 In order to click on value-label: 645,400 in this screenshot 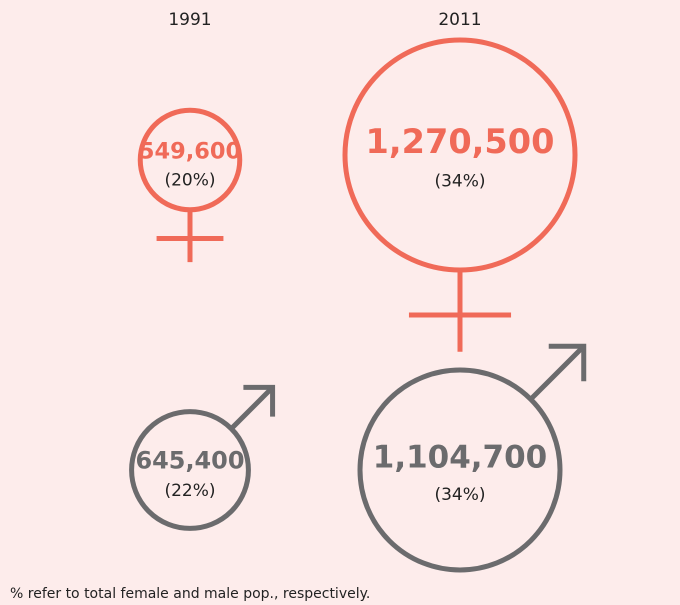, I will do `click(190, 461)`.